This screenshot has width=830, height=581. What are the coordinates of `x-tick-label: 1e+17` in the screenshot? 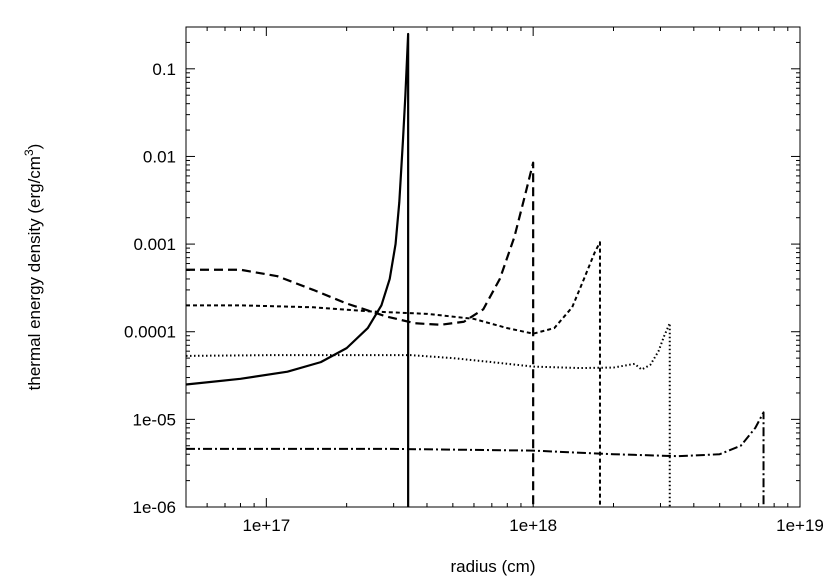 It's located at (266, 525).